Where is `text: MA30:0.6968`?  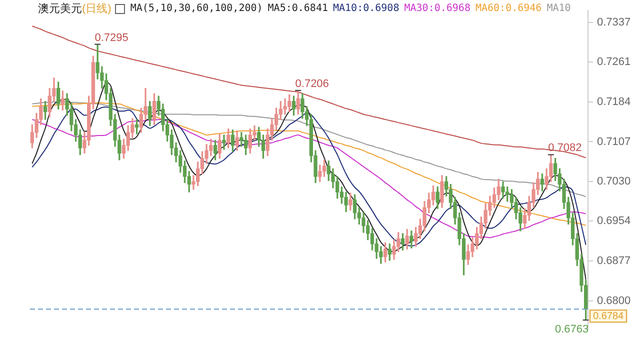 text: MA30:0.6968 is located at coordinates (437, 8).